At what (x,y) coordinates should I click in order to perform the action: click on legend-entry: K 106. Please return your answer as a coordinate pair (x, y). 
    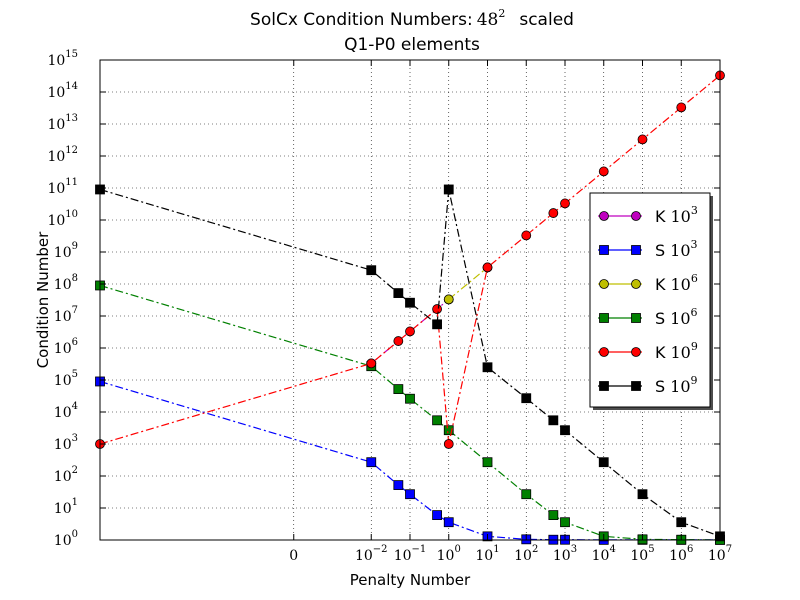
    Looking at the image, I should click on (648, 283).